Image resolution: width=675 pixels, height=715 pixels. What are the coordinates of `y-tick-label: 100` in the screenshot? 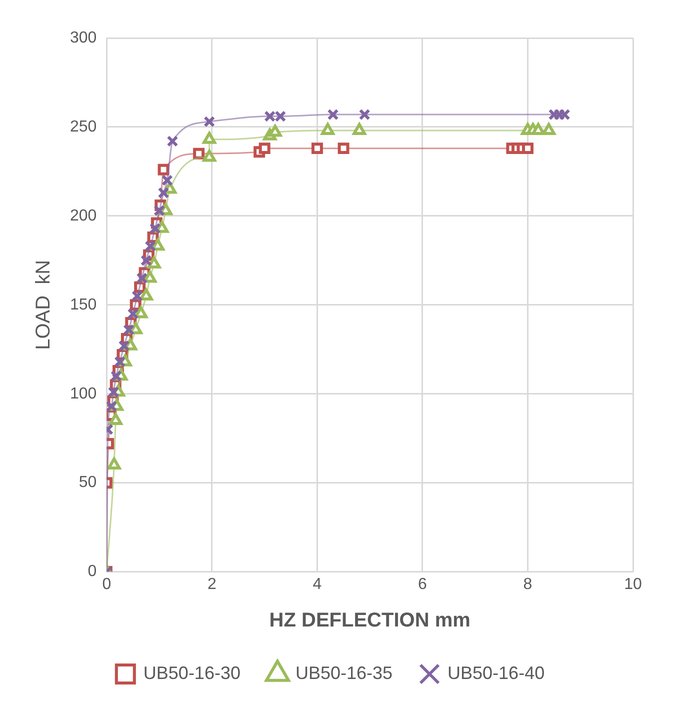 It's located at (83, 393).